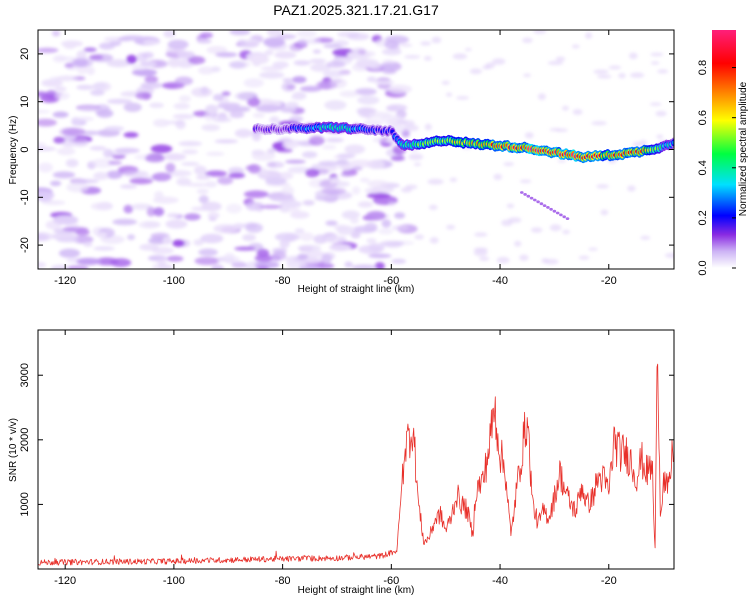  I want to click on y-tick-label: 0, so click(25, 149).